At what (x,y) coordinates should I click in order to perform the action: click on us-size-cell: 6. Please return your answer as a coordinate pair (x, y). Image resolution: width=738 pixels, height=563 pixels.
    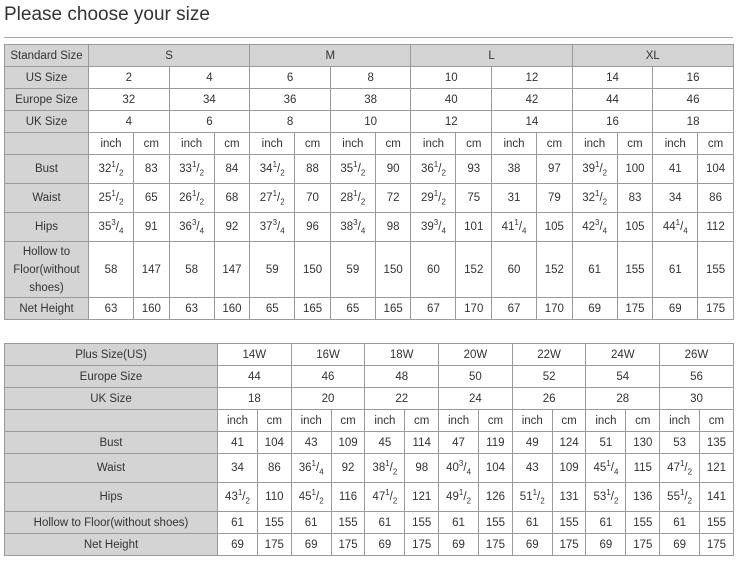
    Looking at the image, I should click on (290, 77).